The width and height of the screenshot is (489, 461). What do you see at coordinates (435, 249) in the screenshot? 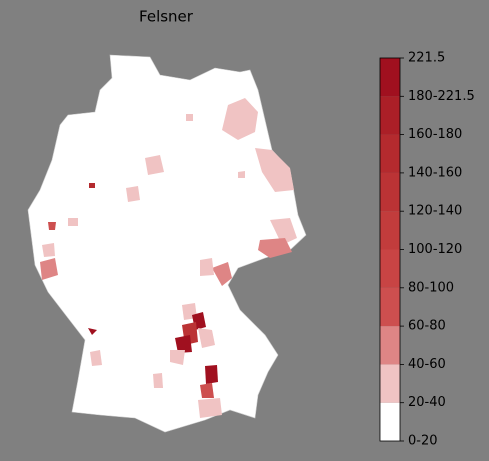
I see `colorbar-label: 100-120` at bounding box center [435, 249].